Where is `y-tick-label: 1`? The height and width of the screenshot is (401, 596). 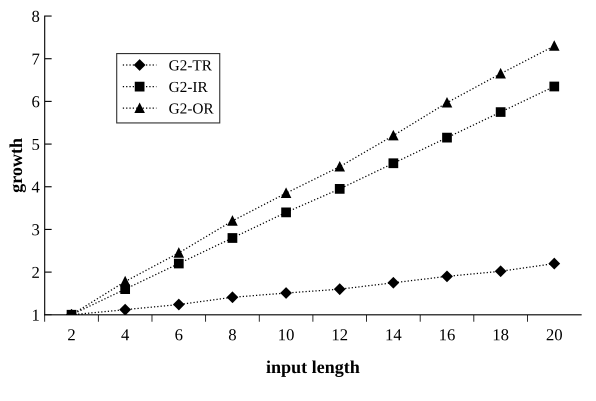 y-tick-label: 1 is located at coordinates (35, 315).